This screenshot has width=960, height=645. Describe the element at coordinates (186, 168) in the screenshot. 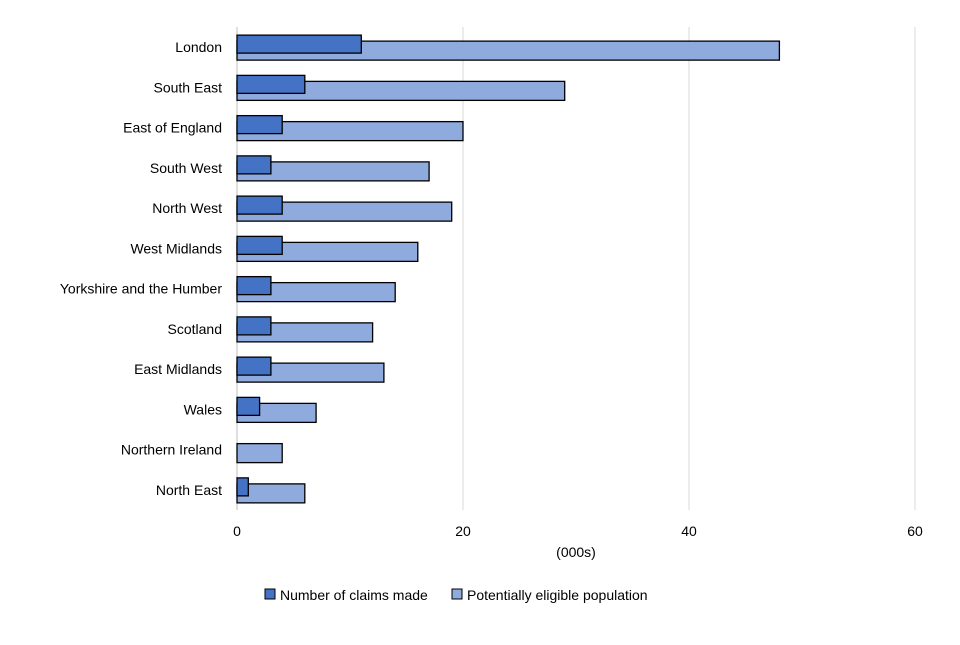

I see `category-label: South West` at that location.